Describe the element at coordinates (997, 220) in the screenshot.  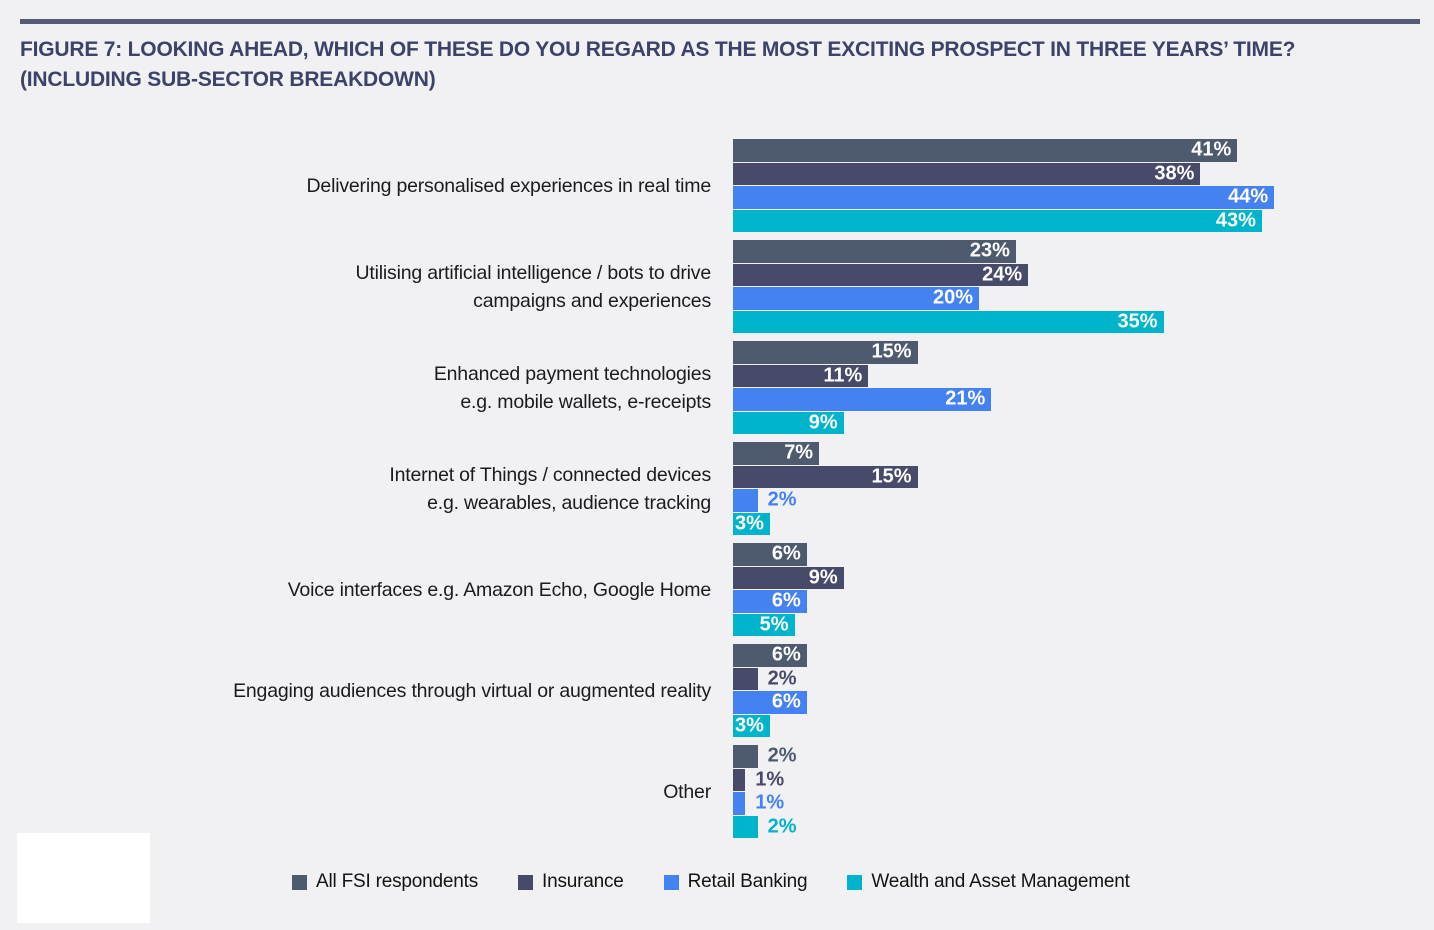
I see `bar-fill: 43%` at that location.